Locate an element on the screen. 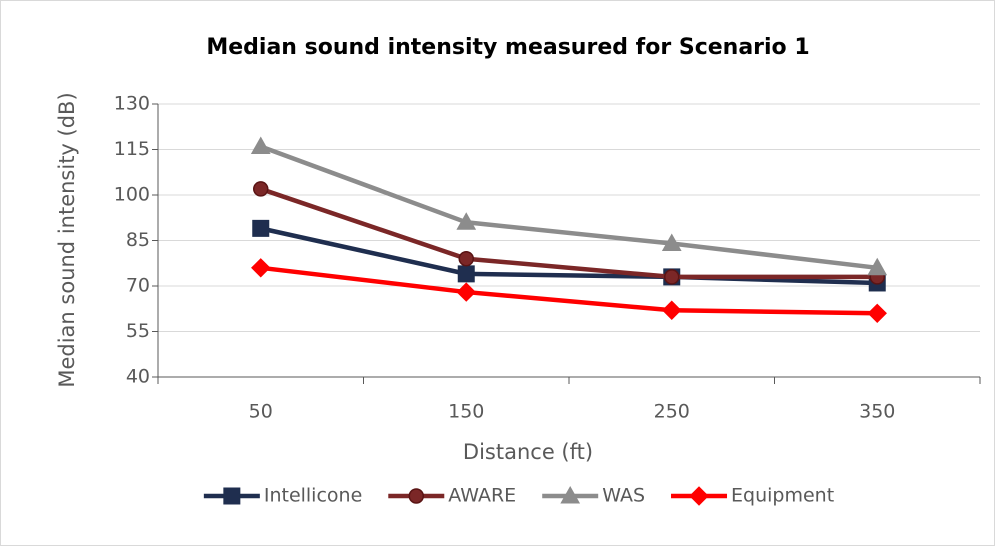 This screenshot has width=1000, height=546. y-tick-label: 70 is located at coordinates (138, 286).